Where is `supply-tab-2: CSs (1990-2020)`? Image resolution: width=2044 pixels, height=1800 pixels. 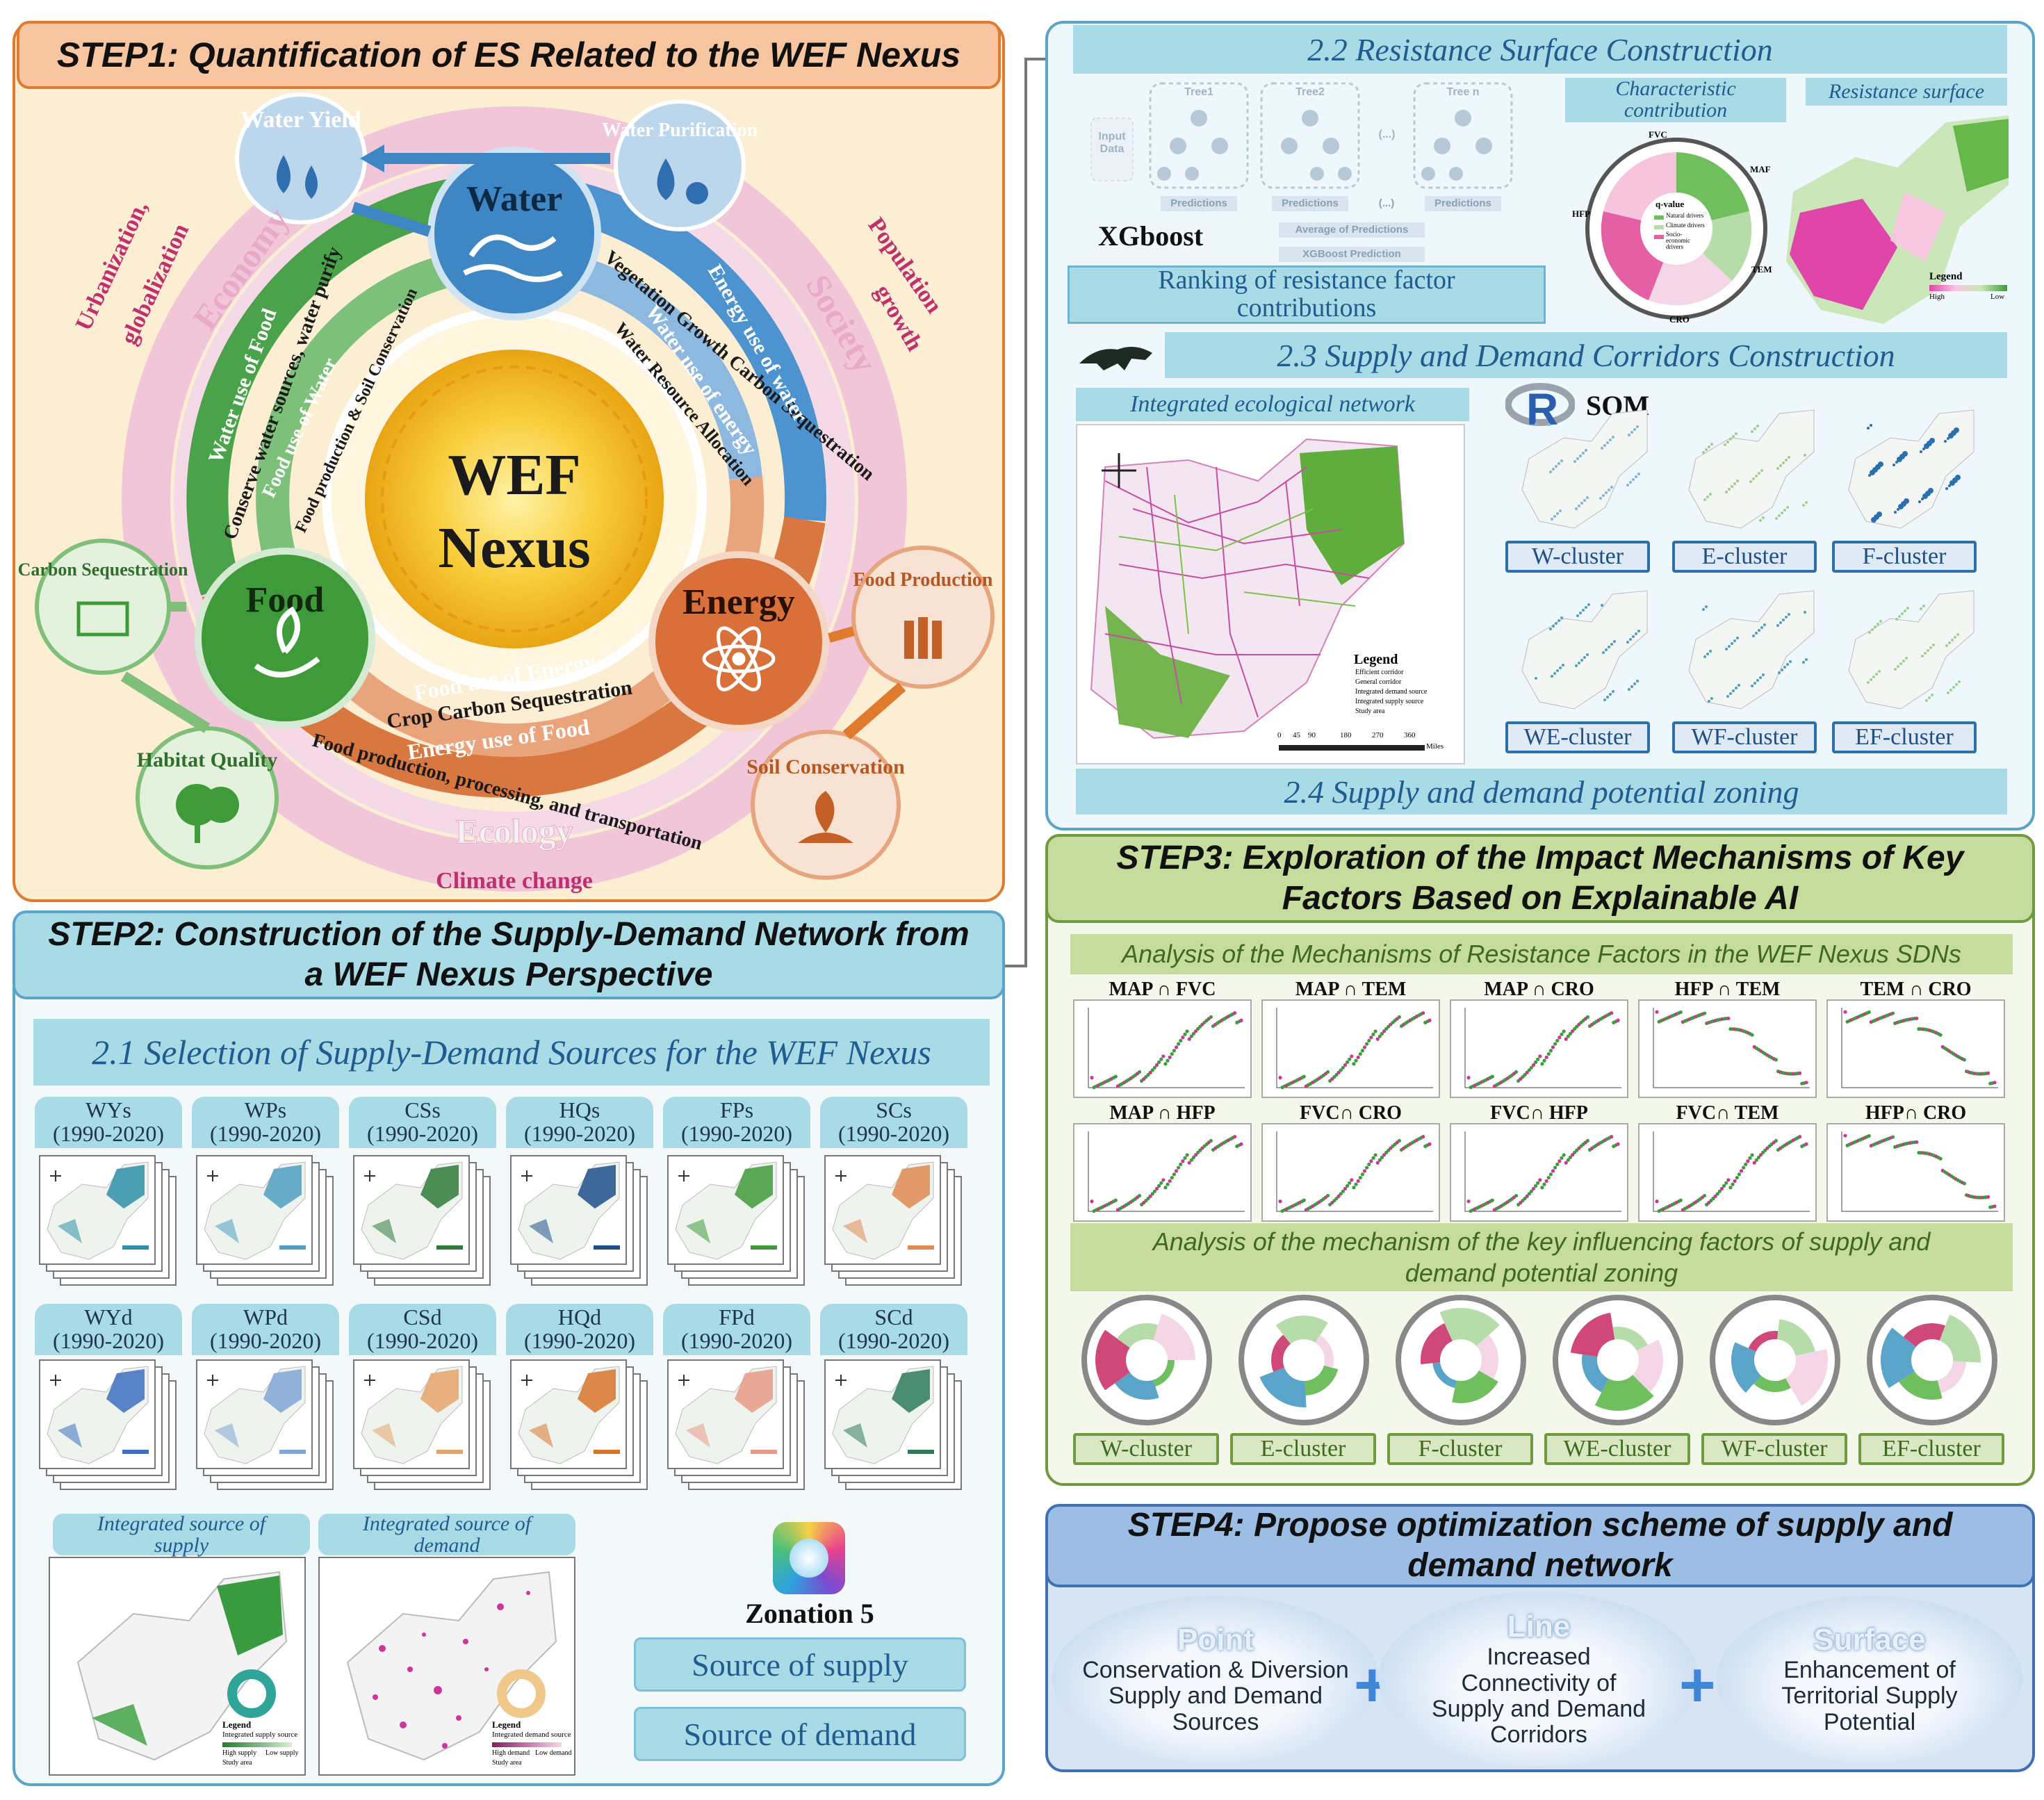
supply-tab-2: CSs (1990-2020) is located at coordinates (422, 1123).